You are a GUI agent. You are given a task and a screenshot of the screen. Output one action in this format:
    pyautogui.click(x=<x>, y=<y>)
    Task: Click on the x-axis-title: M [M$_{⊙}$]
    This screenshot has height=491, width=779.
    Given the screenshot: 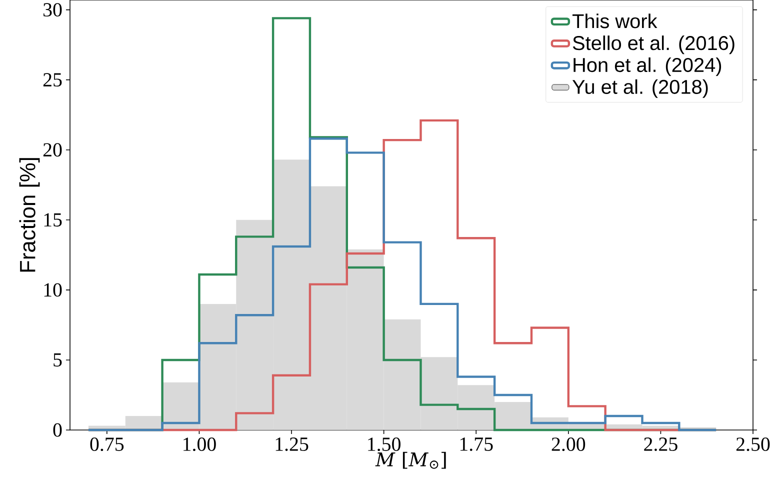 What is the action you would take?
    pyautogui.click(x=410, y=460)
    